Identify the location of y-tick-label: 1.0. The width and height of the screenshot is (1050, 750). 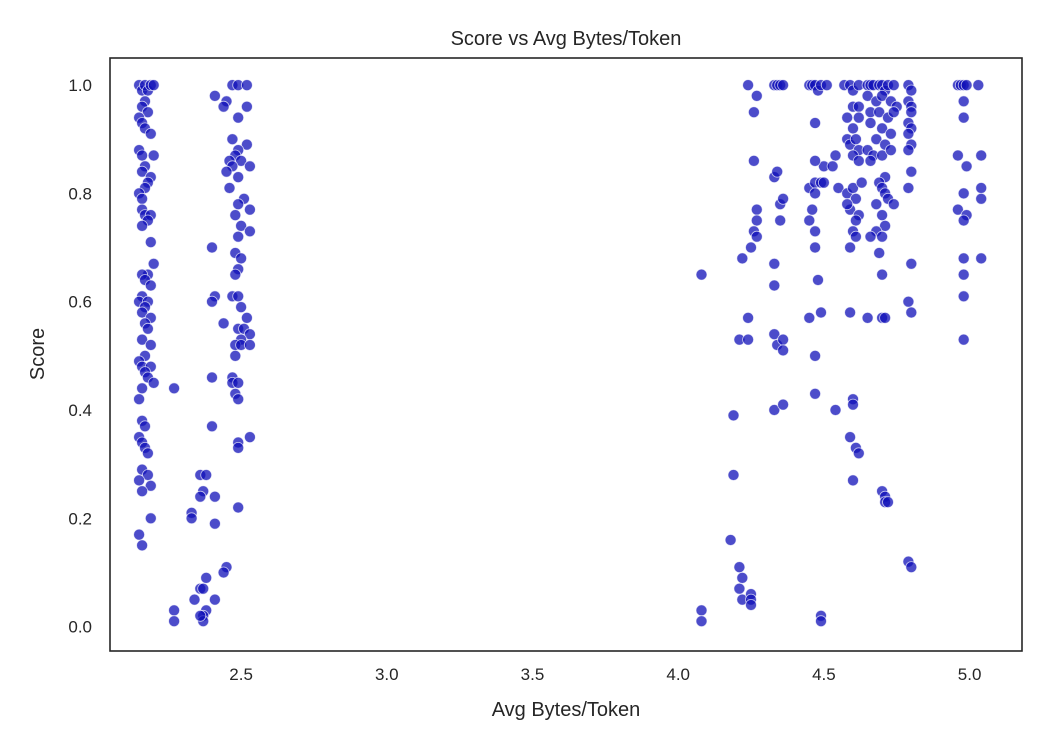
(80, 85).